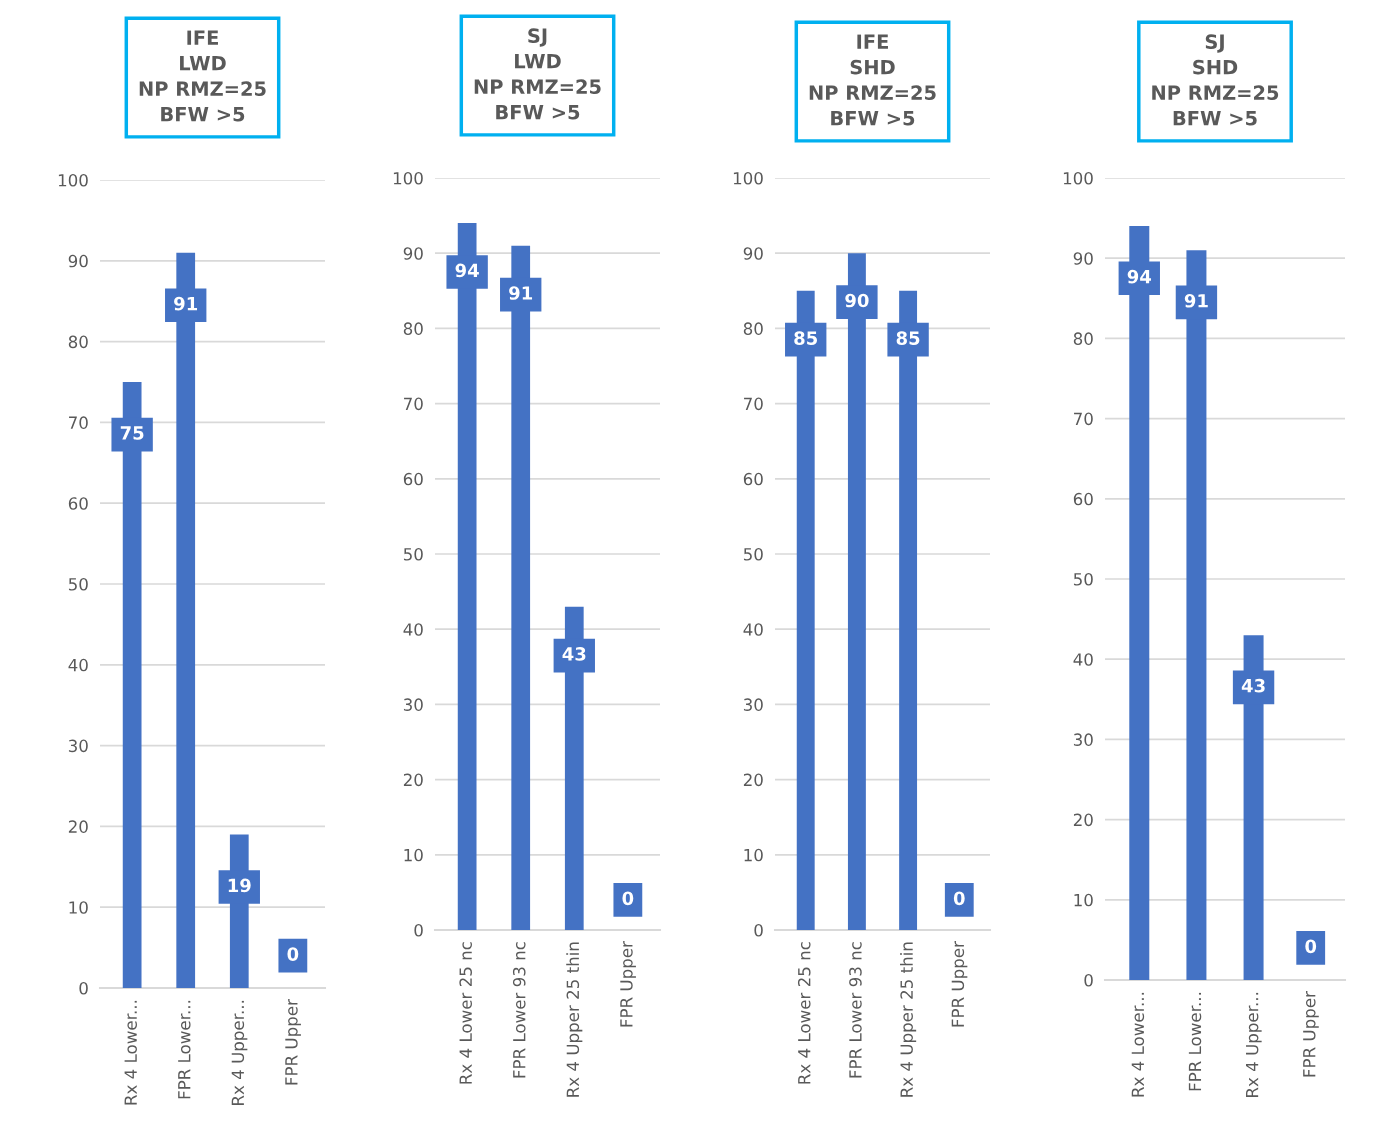 This screenshot has height=1146, width=1376. What do you see at coordinates (872, 80) in the screenshot?
I see `chart-title: IFE SHD NP RMZ=25 BFW >5` at bounding box center [872, 80].